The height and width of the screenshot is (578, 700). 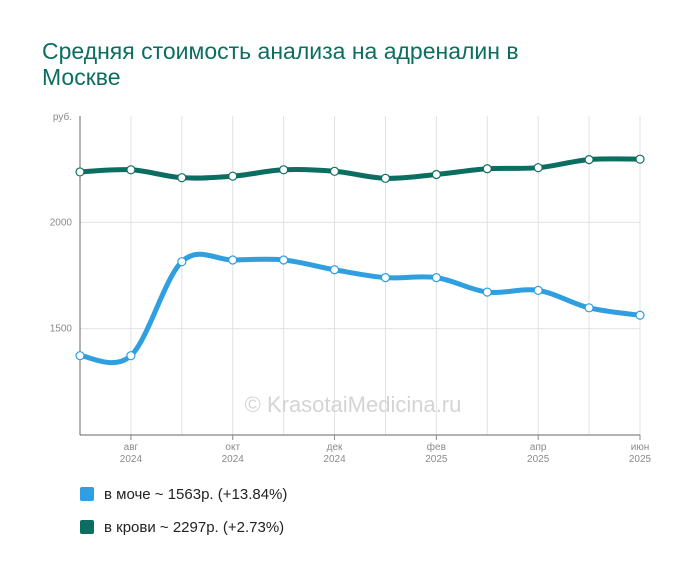 I want to click on legend-label-urine: в моче ~ 1563р. (+13.84%), so click(x=196, y=494).